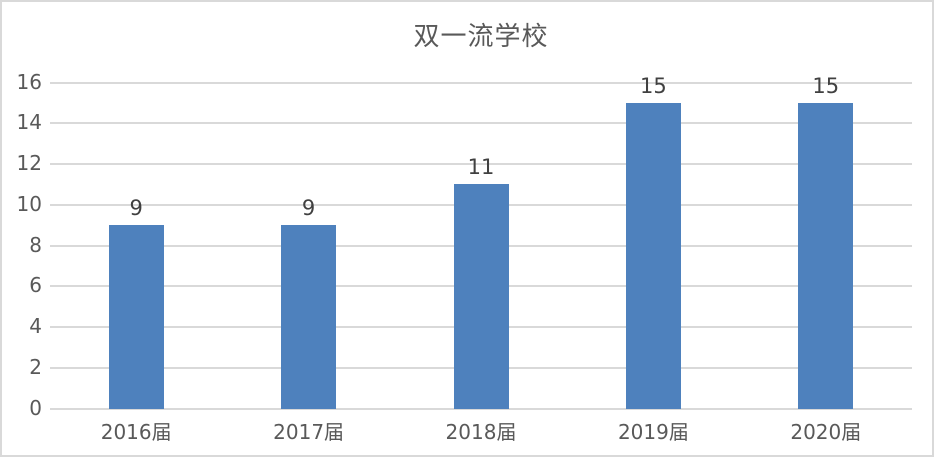 The width and height of the screenshot is (934, 457). Describe the element at coordinates (35, 326) in the screenshot. I see `y-axis-tick-label: 4` at that location.